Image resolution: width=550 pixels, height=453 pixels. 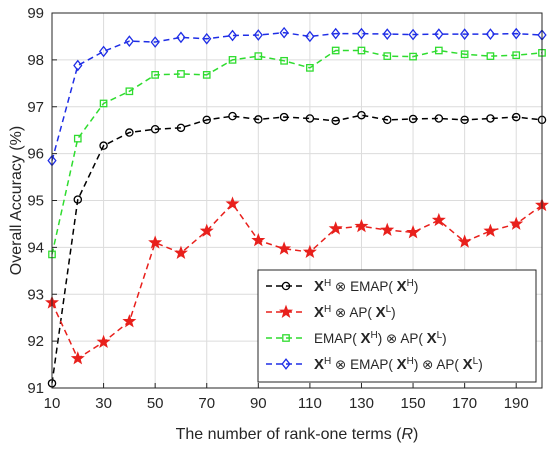 What do you see at coordinates (103, 403) in the screenshot?
I see `x-tick-label: 30` at bounding box center [103, 403].